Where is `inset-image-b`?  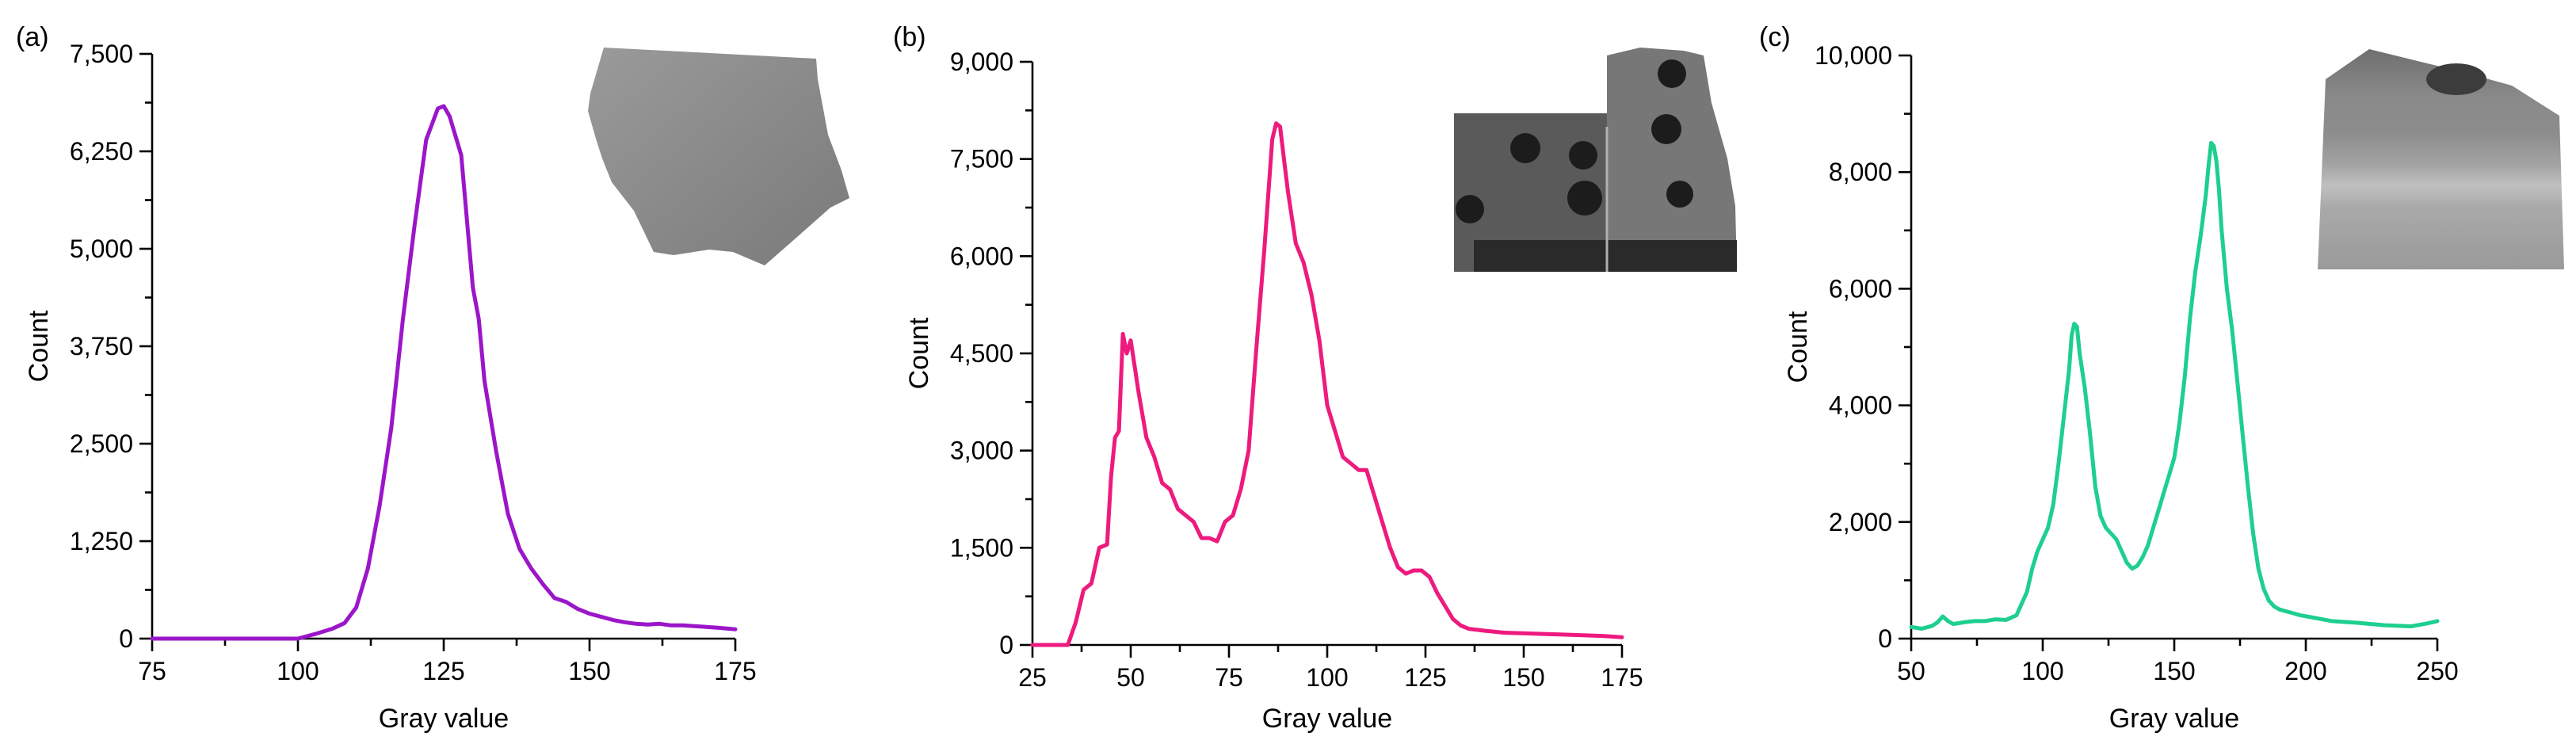
inset-image-b is located at coordinates (1595, 160).